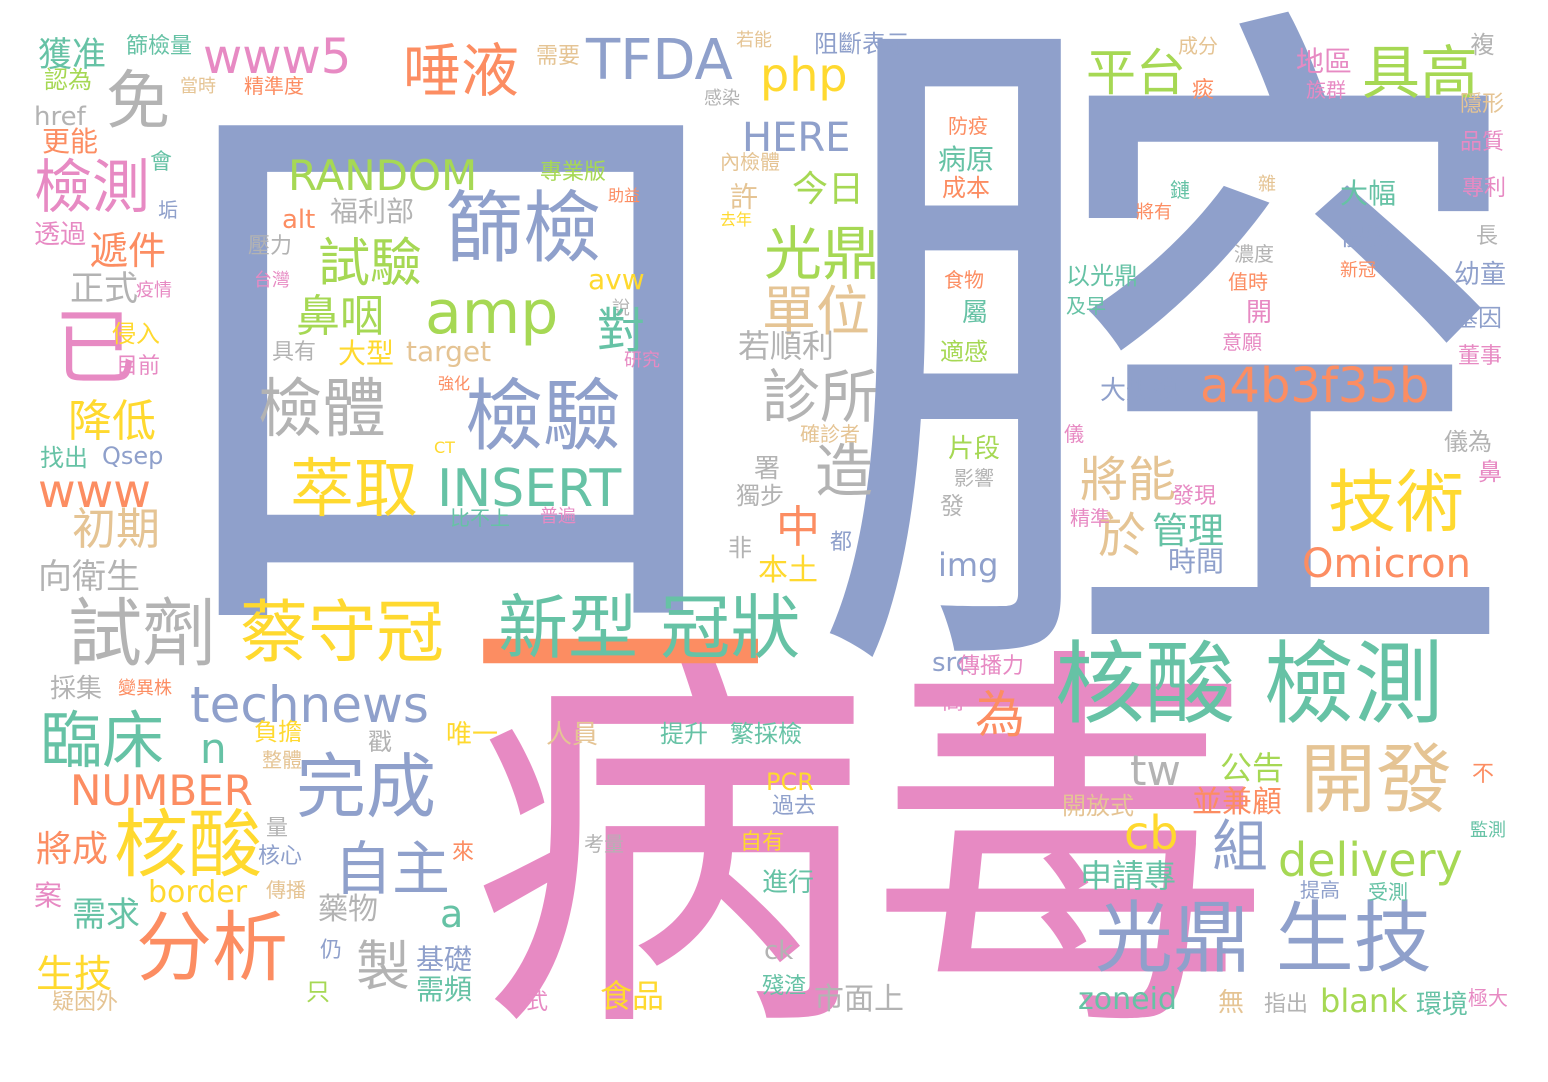 This screenshot has width=1548, height=1082. Describe the element at coordinates (964, 280) in the screenshot. I see `word-item: 食物` at that location.